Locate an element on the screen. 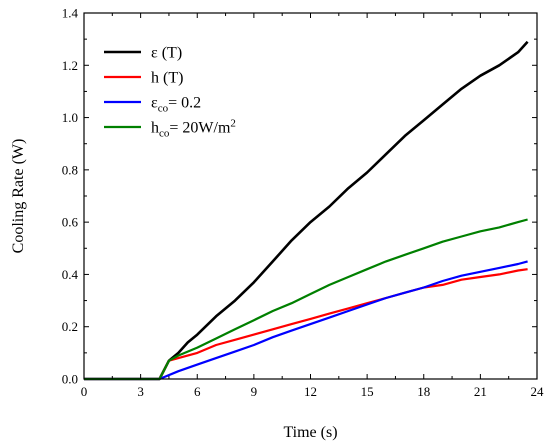 The height and width of the screenshot is (445, 550). x-tick-label: 21 is located at coordinates (480, 391).